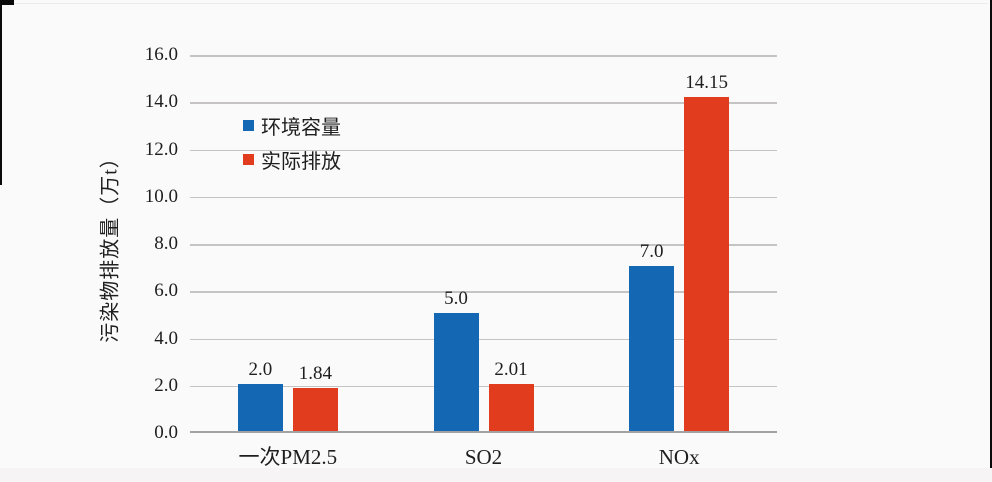 The image size is (992, 482). Describe the element at coordinates (248, 125) in the screenshot. I see `legend-marker-blue-square-icon` at that location.